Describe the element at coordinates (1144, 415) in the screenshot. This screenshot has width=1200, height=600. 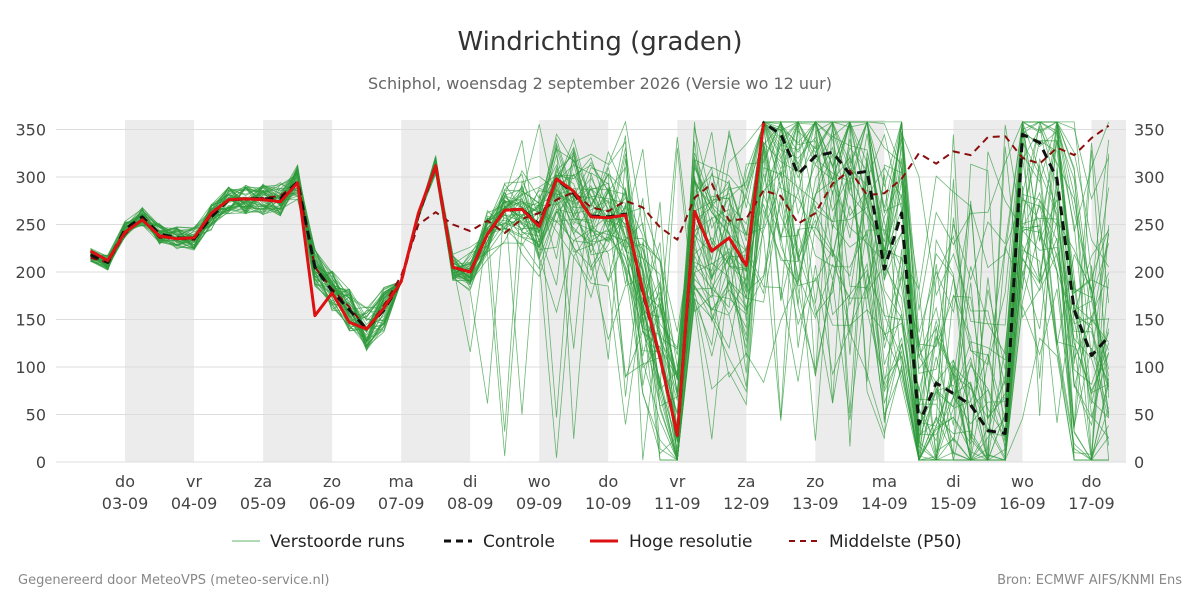
I see `y-tick-label-right: 50` at that location.